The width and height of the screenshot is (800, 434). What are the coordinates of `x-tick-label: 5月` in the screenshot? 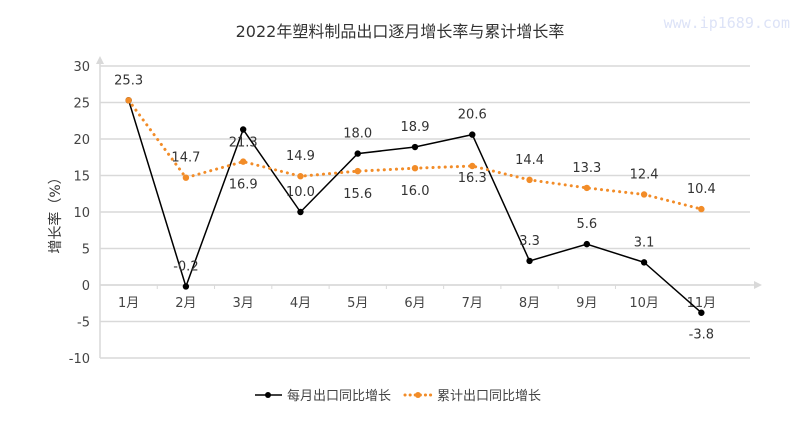 It's located at (357, 303).